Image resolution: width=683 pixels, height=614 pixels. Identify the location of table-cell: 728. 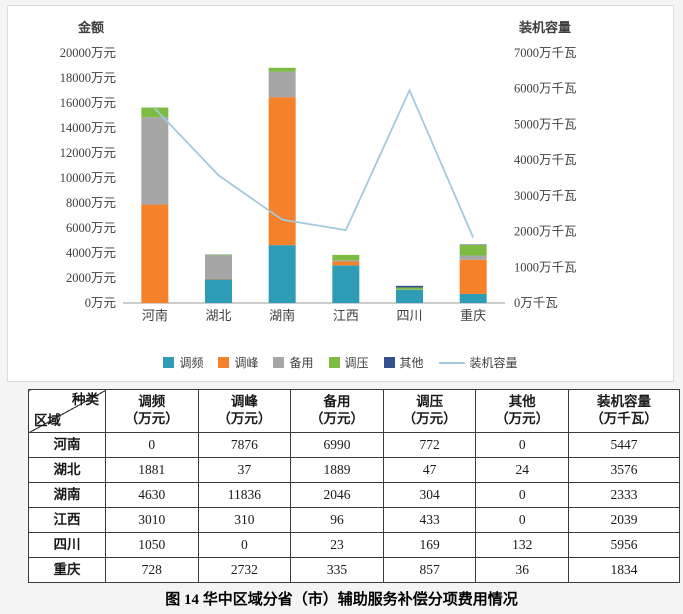
(152, 570).